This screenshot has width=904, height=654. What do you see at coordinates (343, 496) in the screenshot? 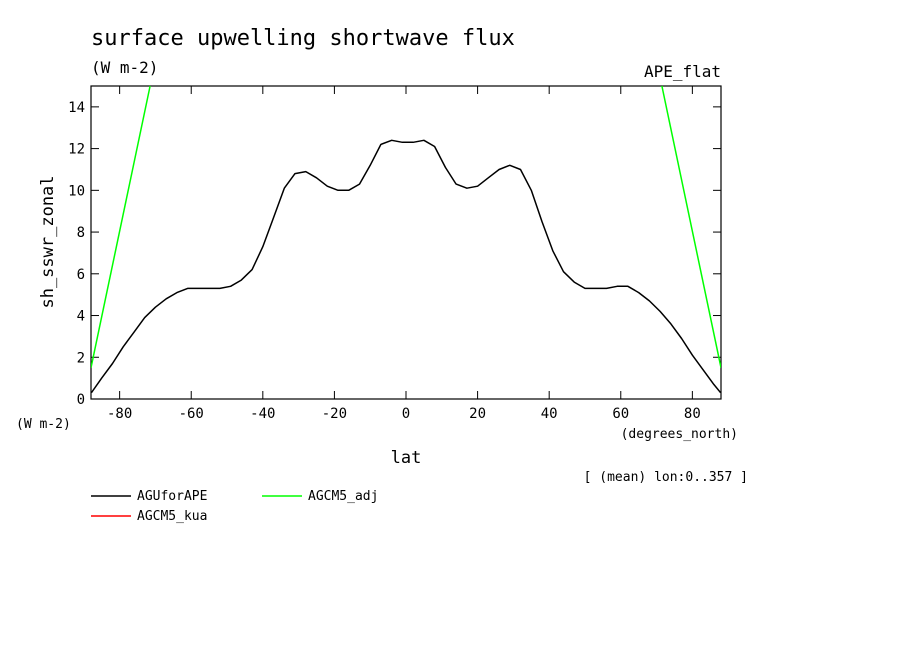
I see `legend-label-agcm5-adj: AGCM5_adj` at bounding box center [343, 496].